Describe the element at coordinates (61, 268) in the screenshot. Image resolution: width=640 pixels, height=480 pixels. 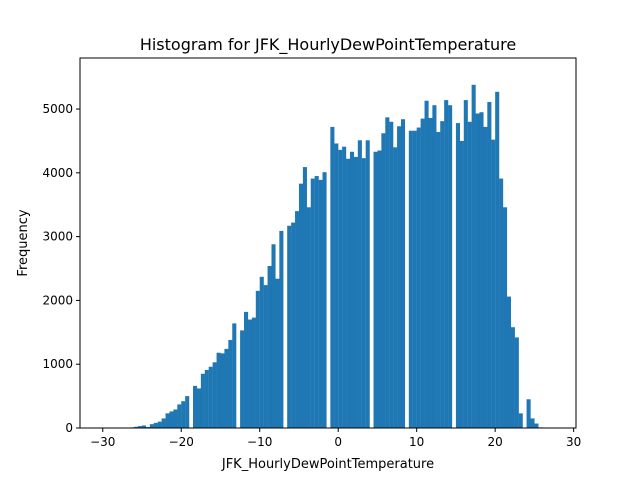
I see `y-axis-ticks: 0 1000 2000 3000 4000 5000` at that location.